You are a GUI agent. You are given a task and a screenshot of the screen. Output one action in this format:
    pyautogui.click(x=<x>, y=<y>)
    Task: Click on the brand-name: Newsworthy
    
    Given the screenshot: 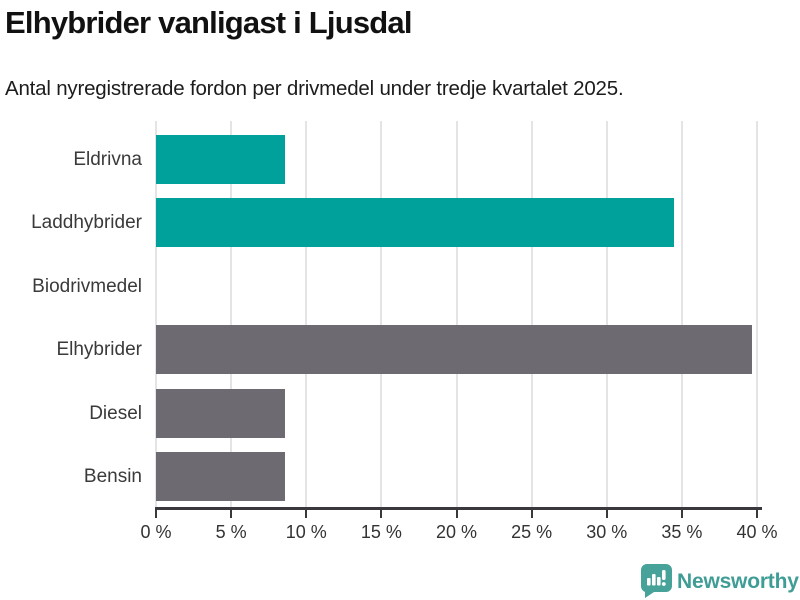 What is the action you would take?
    pyautogui.click(x=738, y=581)
    